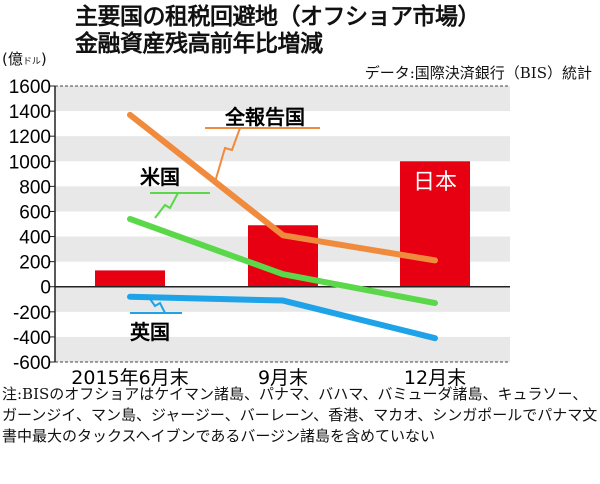 The width and height of the screenshot is (600, 484). I want to click on y-tick-label: 800, so click(35, 187).